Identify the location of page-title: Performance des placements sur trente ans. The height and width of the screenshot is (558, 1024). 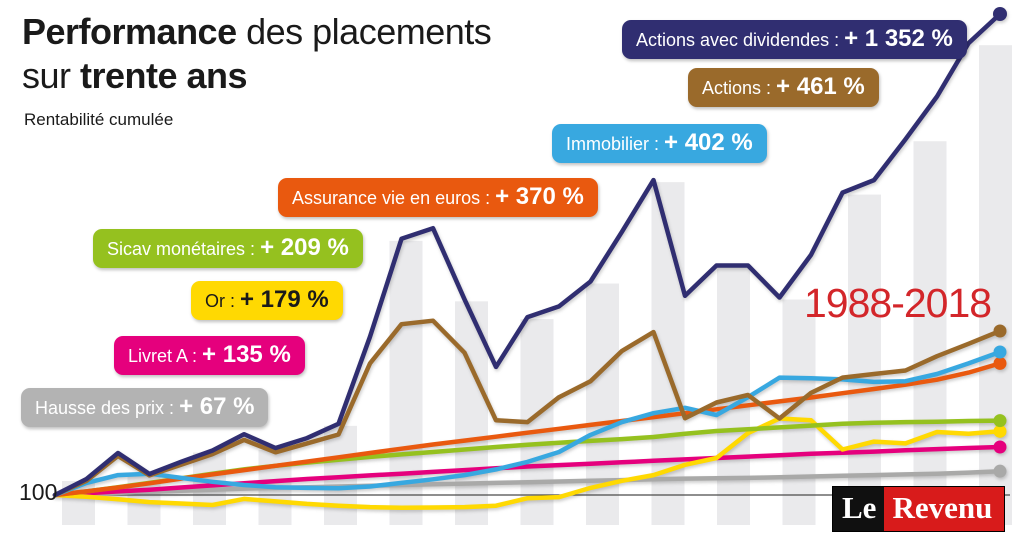
(257, 54).